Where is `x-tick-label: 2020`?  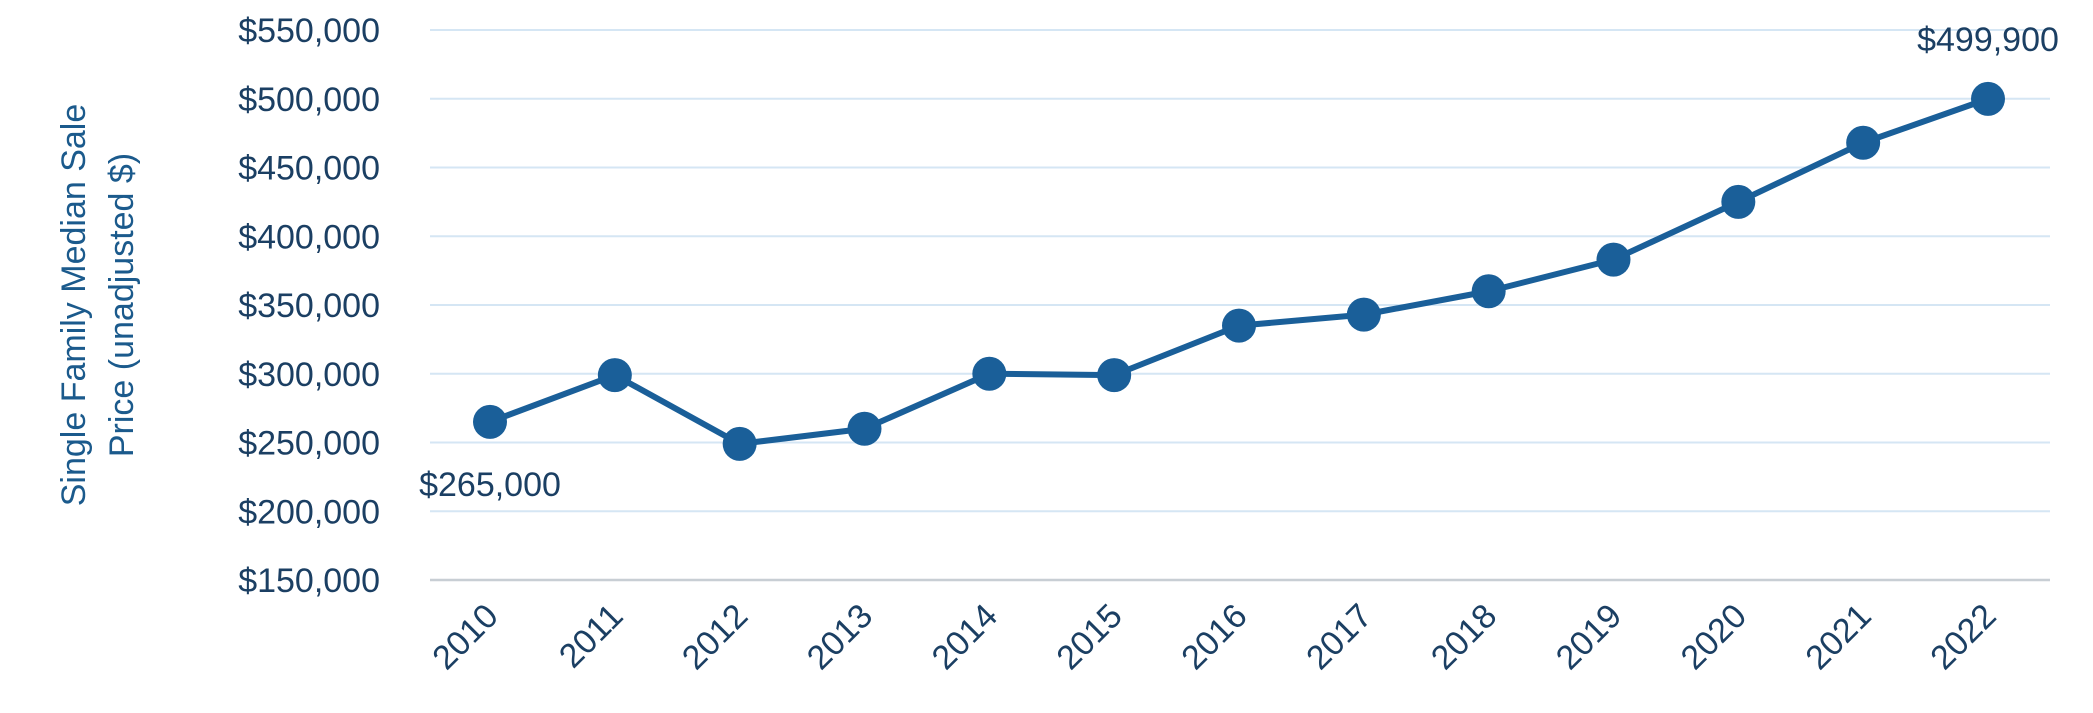
x-tick-label: 2020 is located at coordinates (1714, 637).